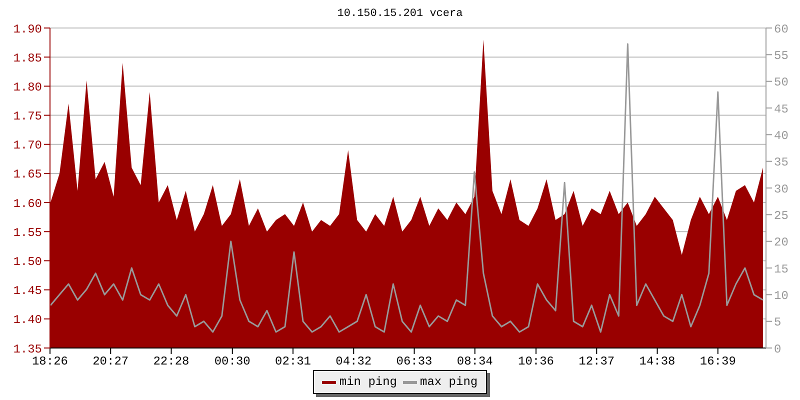 The height and width of the screenshot is (400, 800). Describe the element at coordinates (781, 295) in the screenshot. I see `y2-tick-label: 10` at that location.